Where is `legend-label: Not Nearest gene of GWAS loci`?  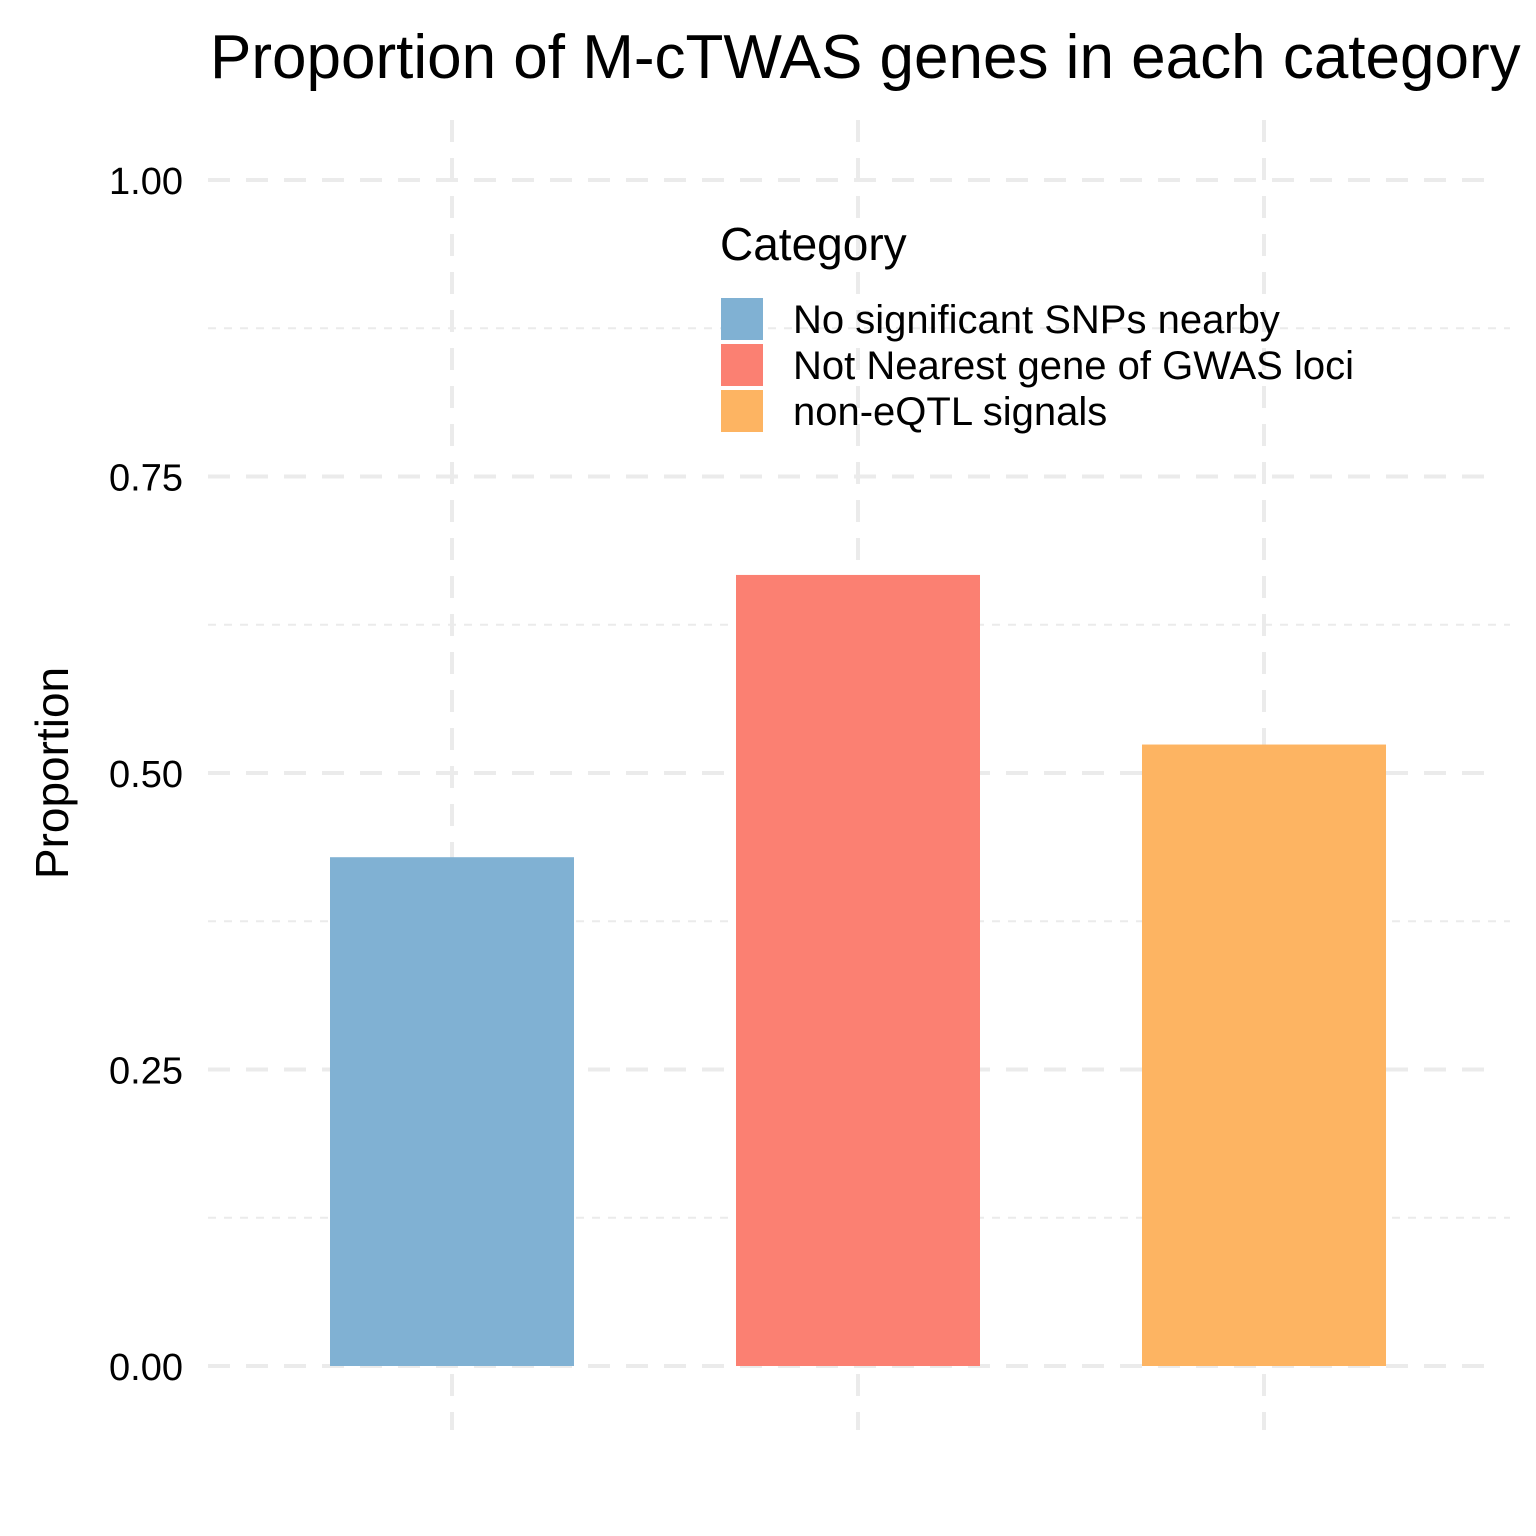
legend-label: Not Nearest gene of GWAS loci is located at coordinates (1073, 366).